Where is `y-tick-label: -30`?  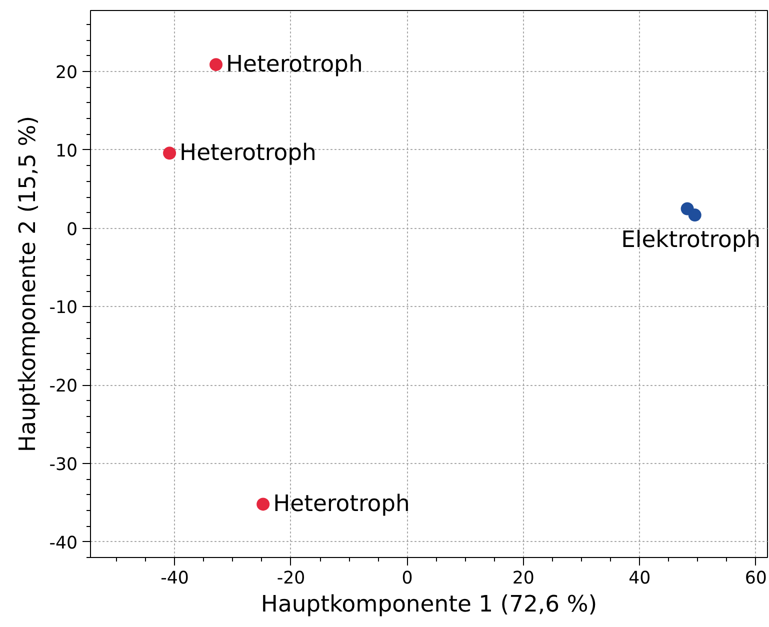
y-tick-label: -30 is located at coordinates (63, 464).